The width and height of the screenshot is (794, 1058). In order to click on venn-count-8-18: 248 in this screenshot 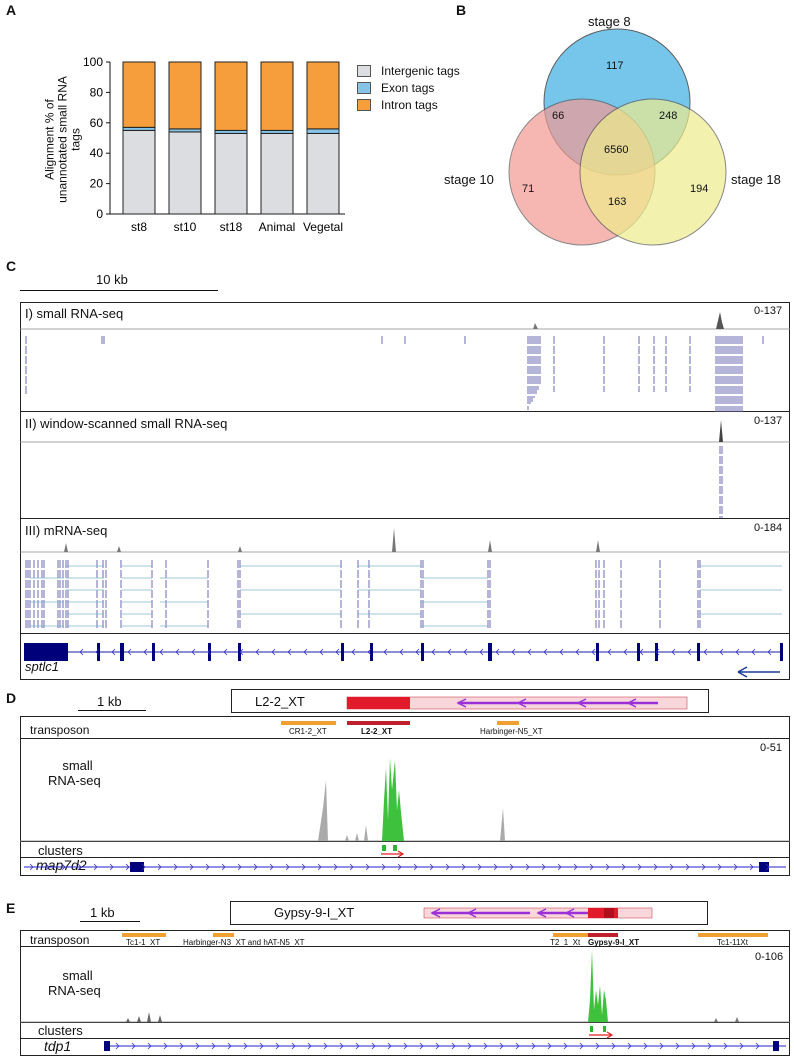, I will do `click(668, 116)`.